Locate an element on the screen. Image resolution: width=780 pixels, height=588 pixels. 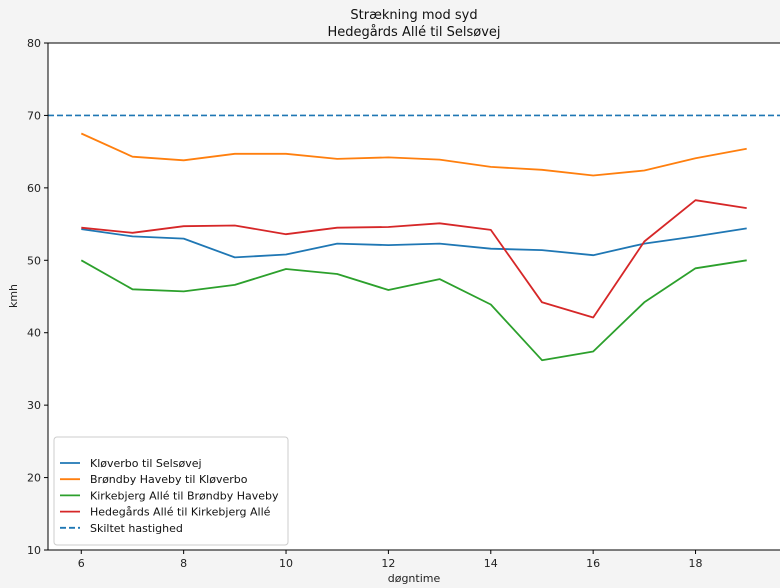
y-tick-label: 20 is located at coordinates (34, 478).